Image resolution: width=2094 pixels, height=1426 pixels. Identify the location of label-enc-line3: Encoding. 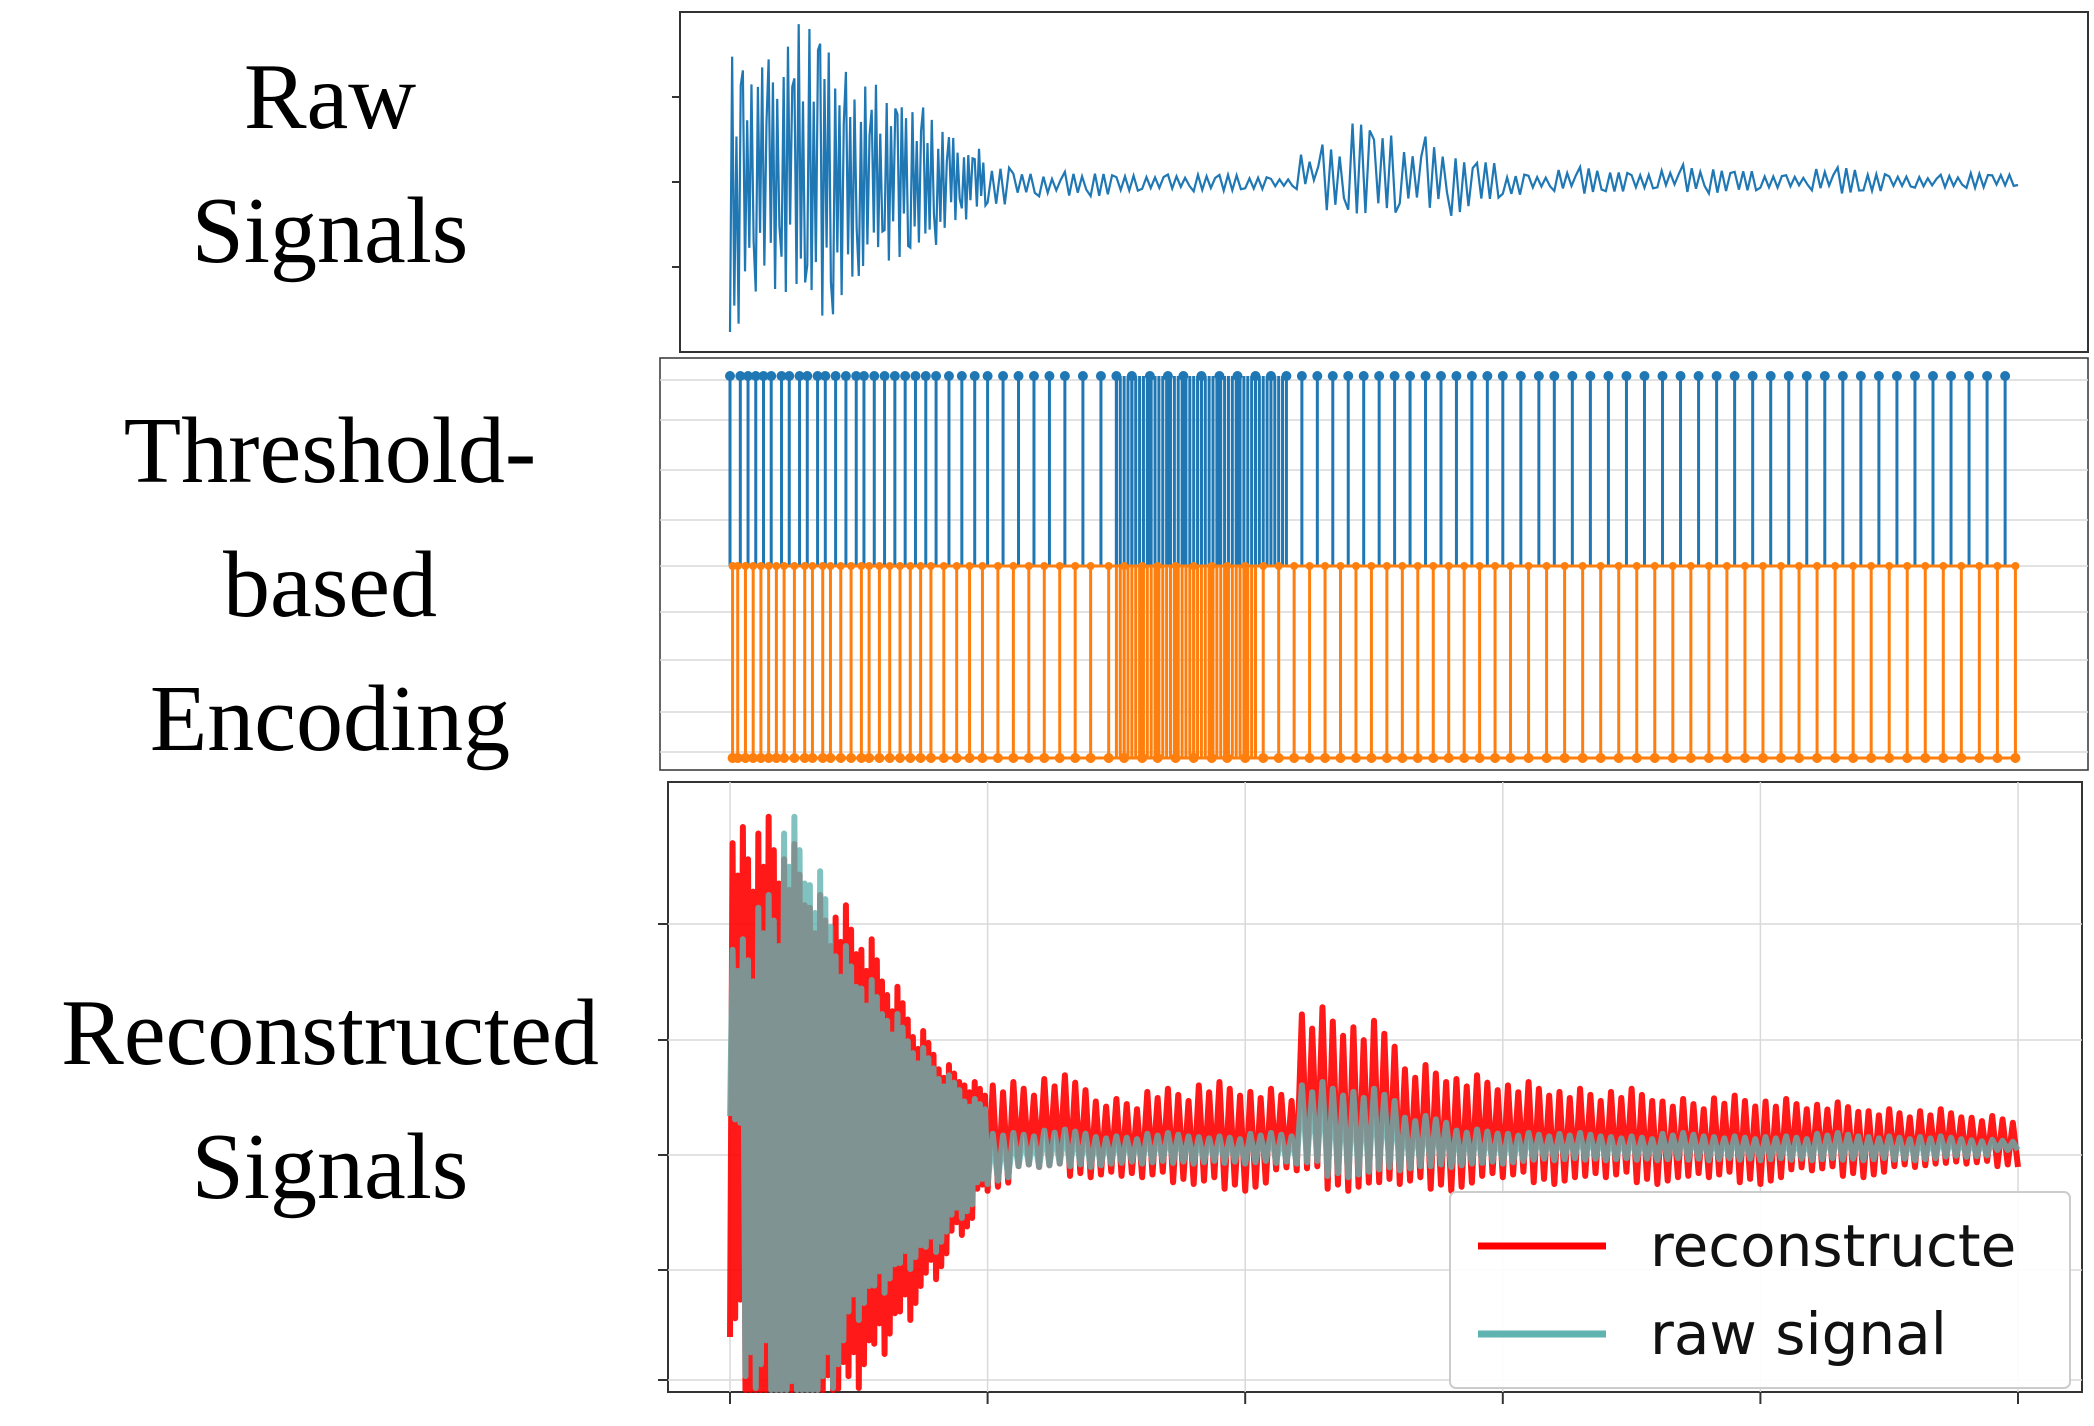
(330, 719).